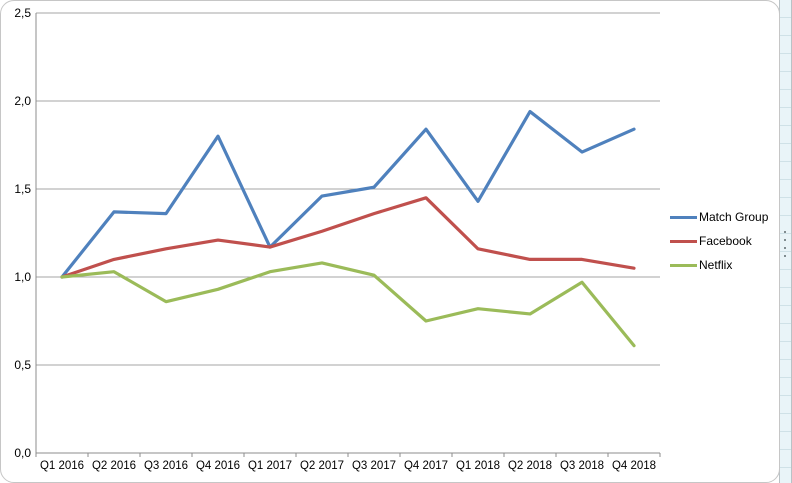  I want to click on legend-item-netflix: Netflix, so click(719, 265).